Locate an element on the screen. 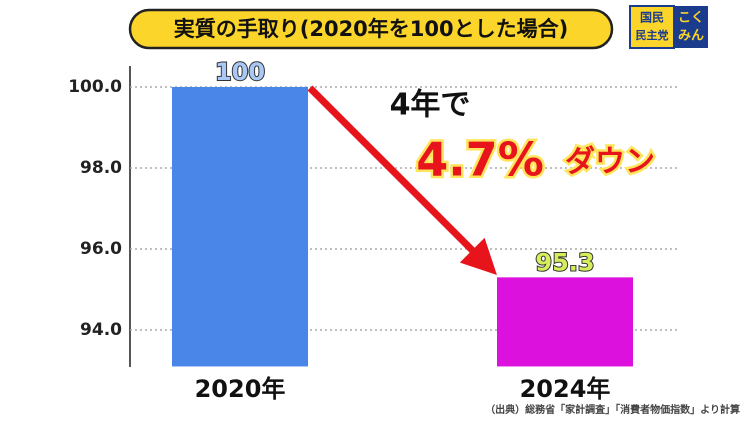 The image size is (750, 422). logo-left is located at coordinates (652, 27).